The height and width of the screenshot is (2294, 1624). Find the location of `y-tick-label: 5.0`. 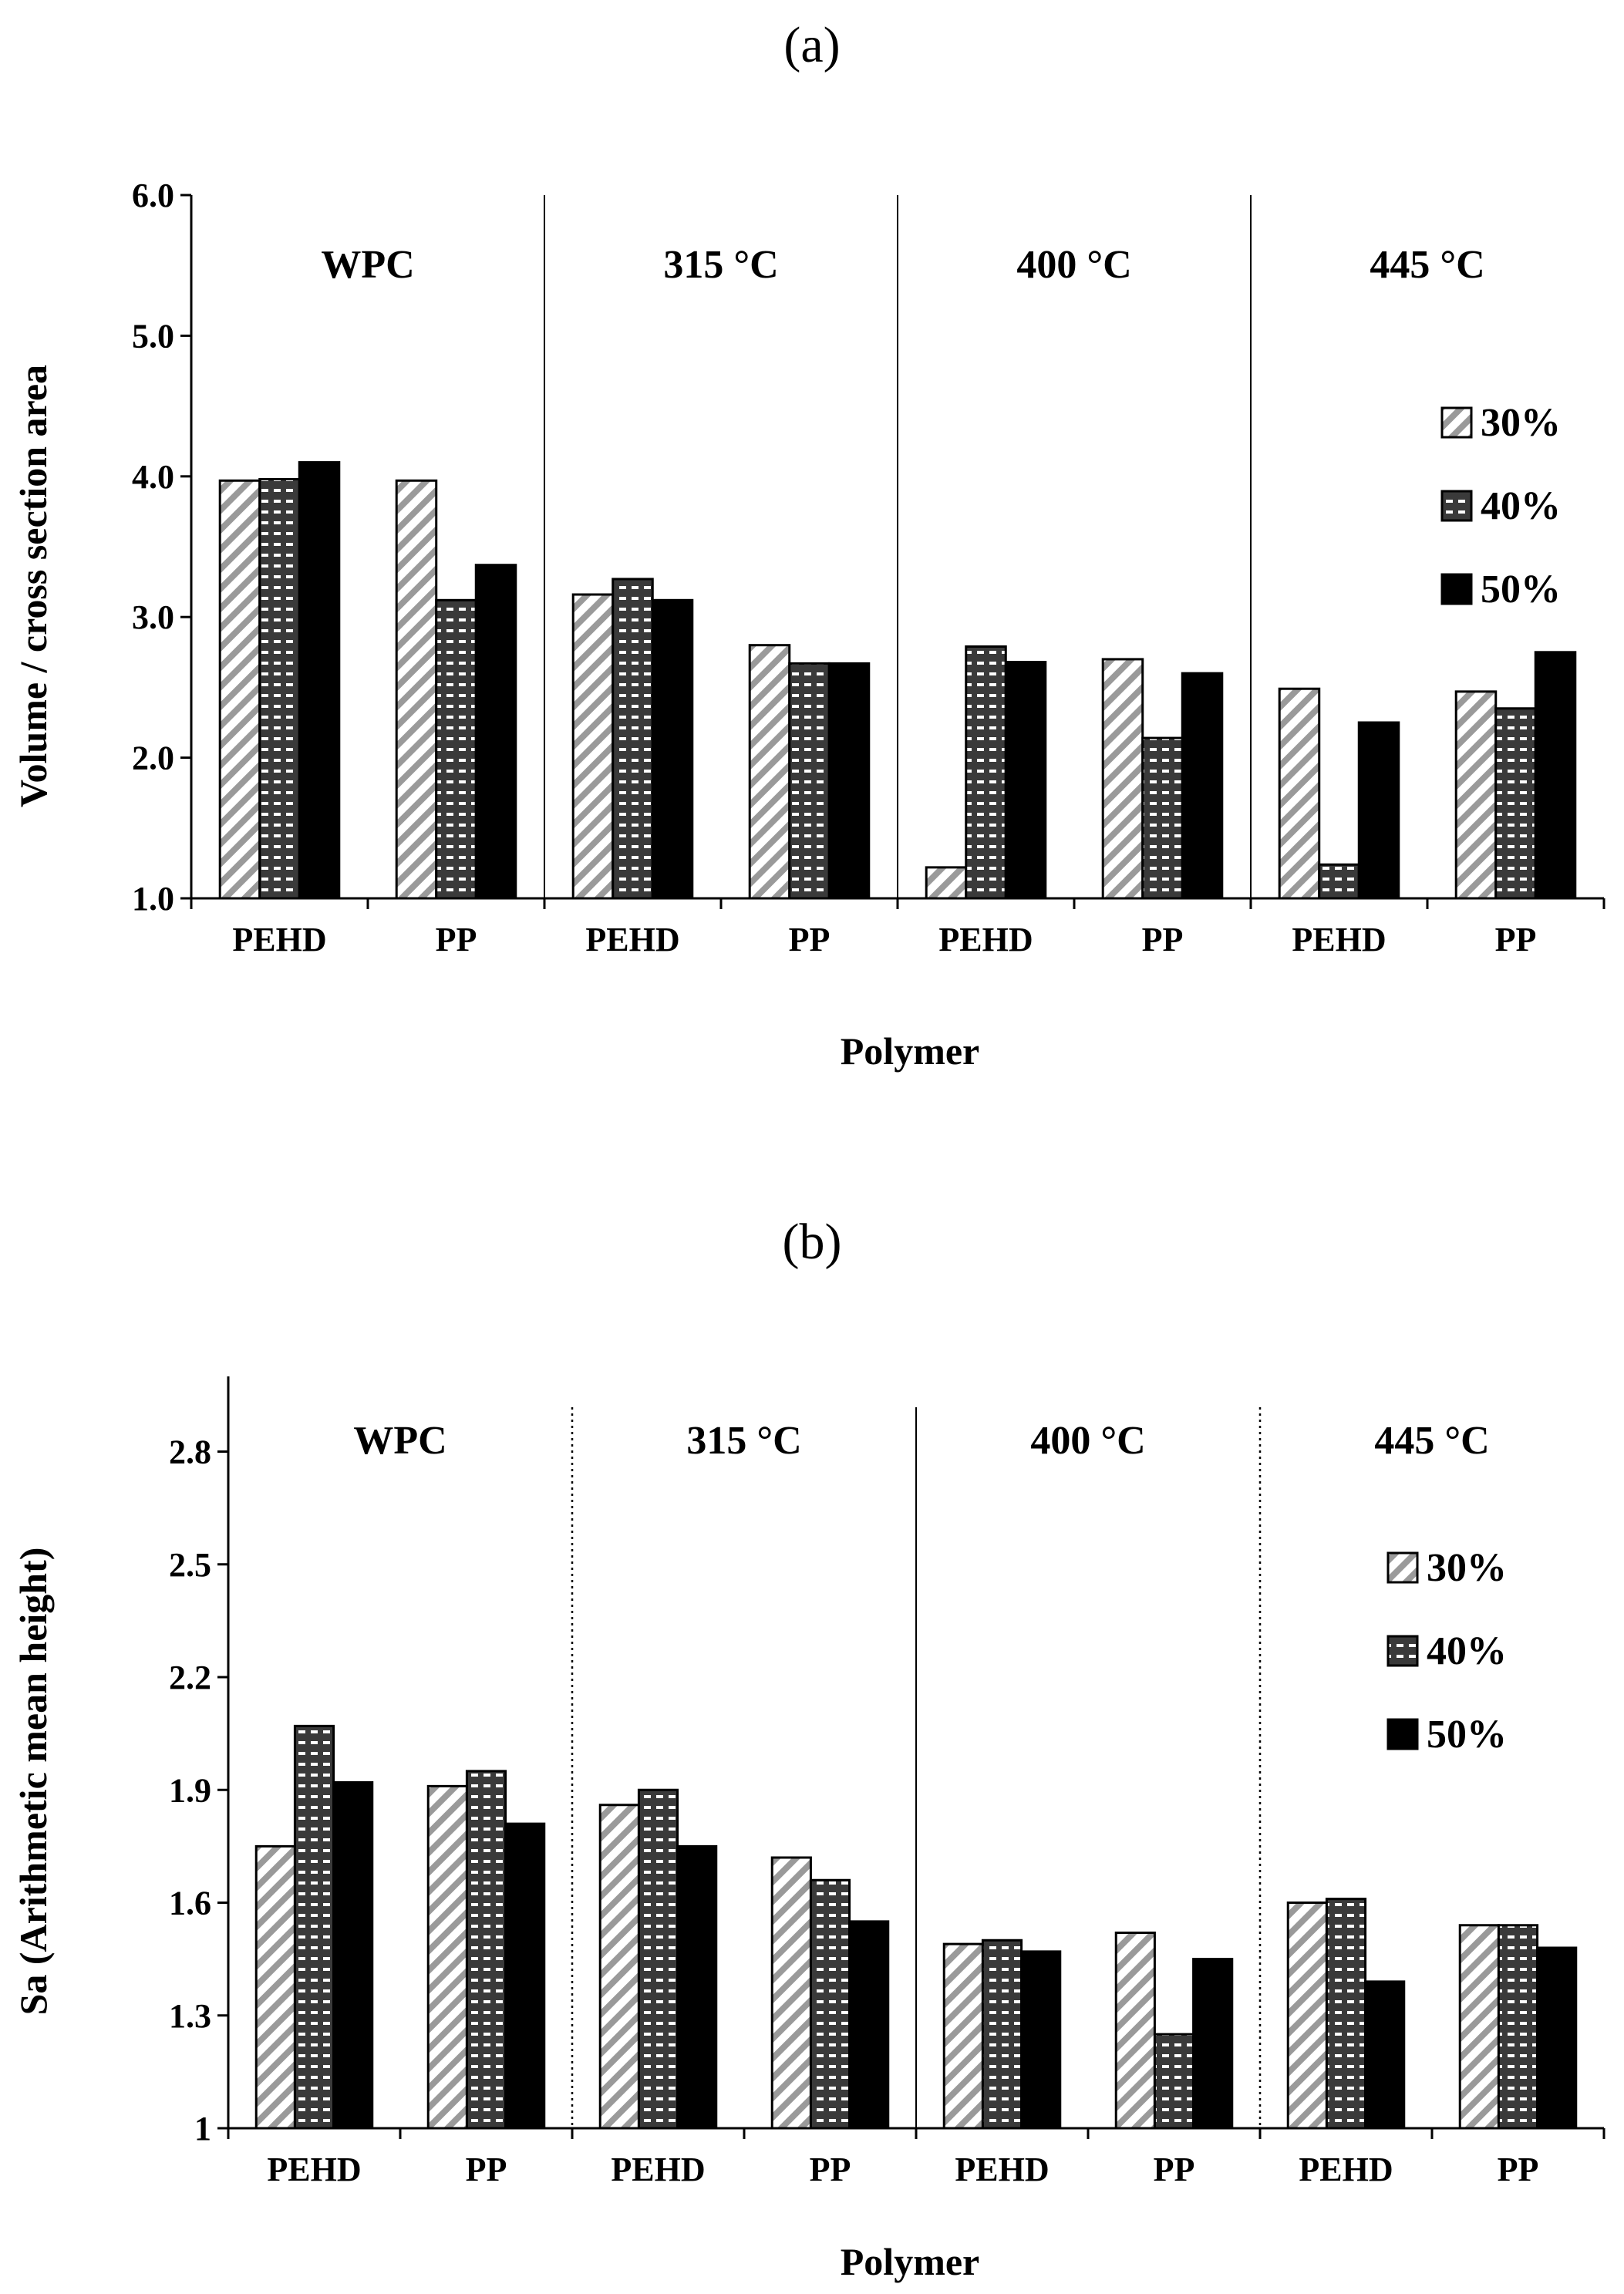

y-tick-label: 5.0 is located at coordinates (153, 336).